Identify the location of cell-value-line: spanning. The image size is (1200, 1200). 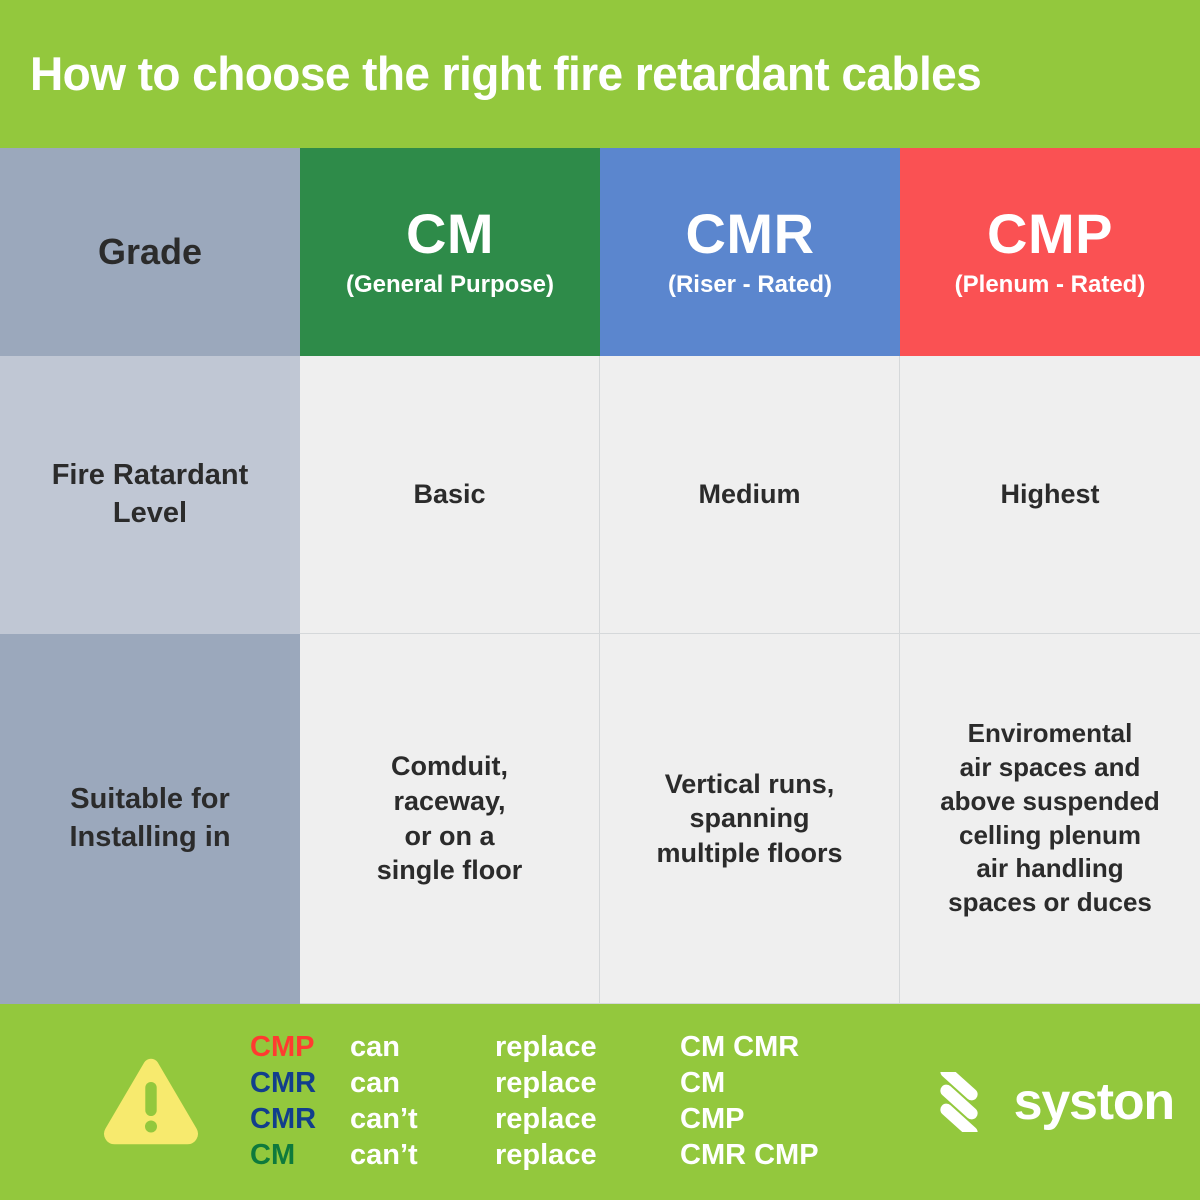
(749, 818).